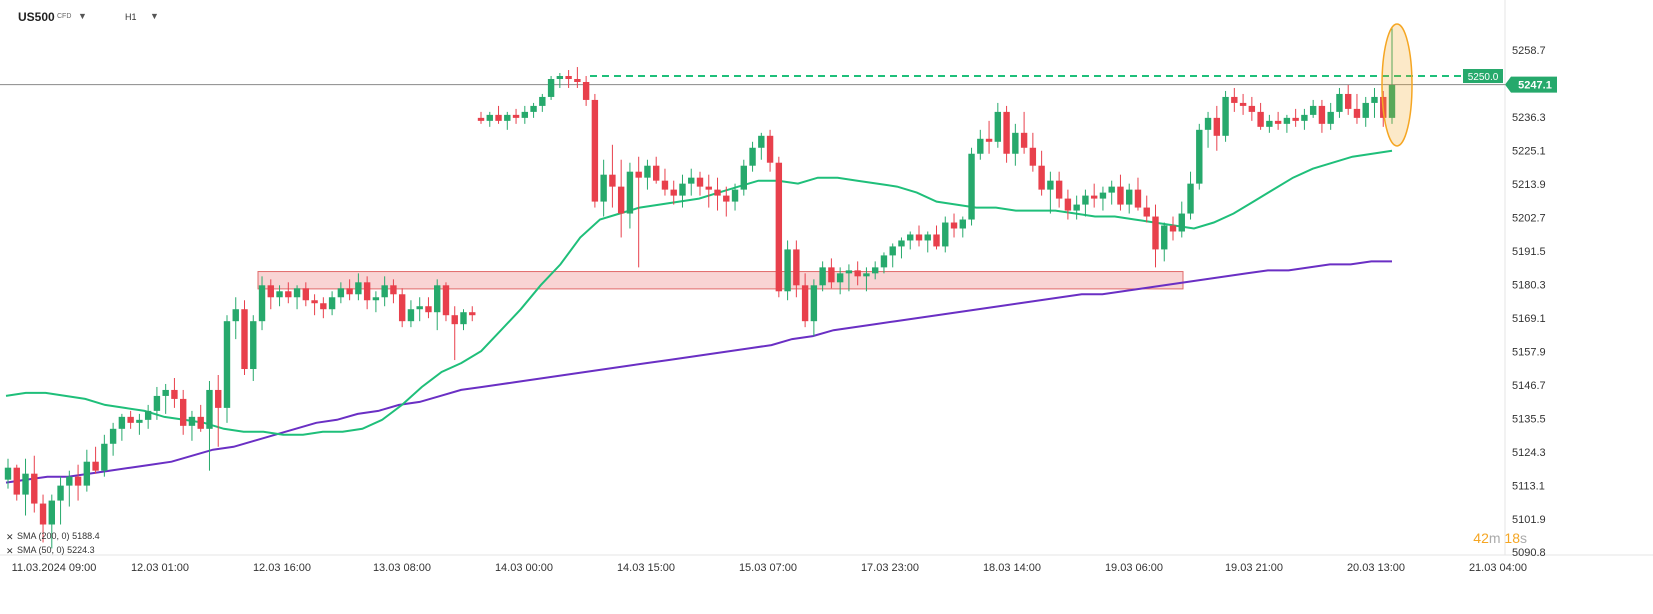  Describe the element at coordinates (1535, 86) in the screenshot. I see `current-price-label: 5247.1` at that location.